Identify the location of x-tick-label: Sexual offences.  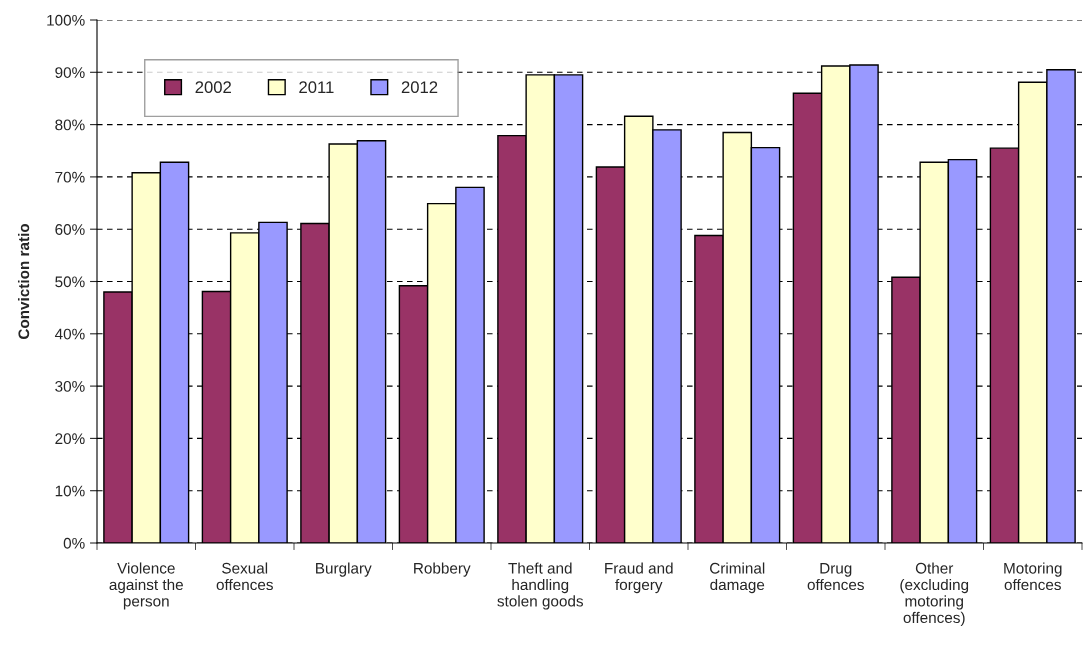
(244, 576).